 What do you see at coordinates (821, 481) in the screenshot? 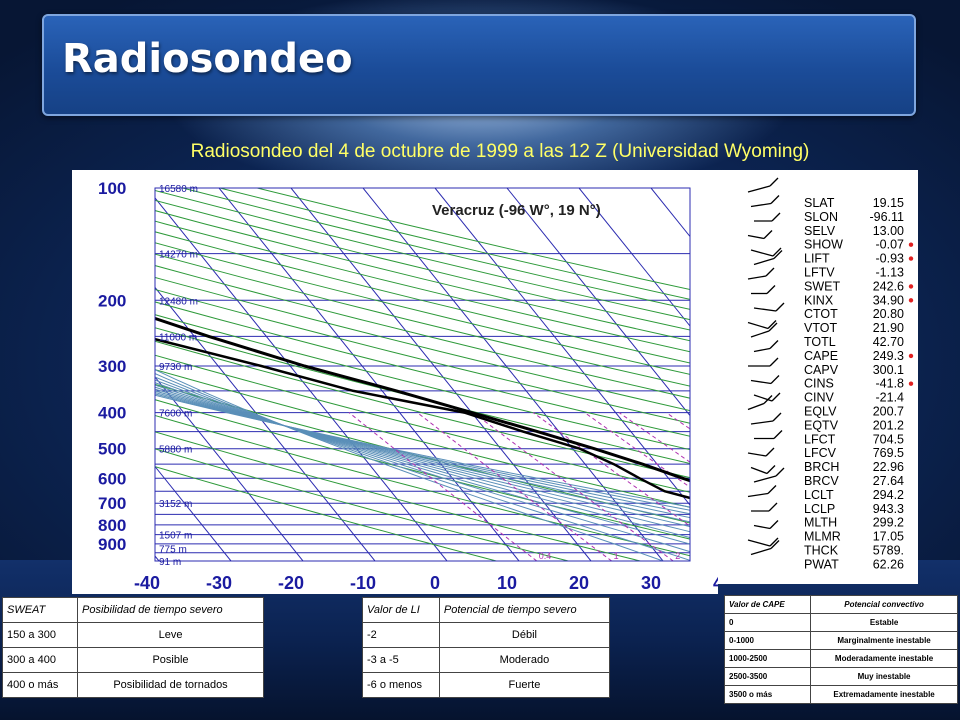
I see `index-name: BRCV` at bounding box center [821, 481].